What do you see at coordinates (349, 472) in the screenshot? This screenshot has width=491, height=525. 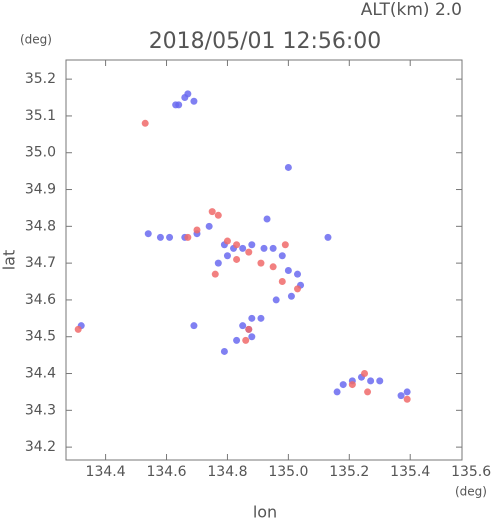 I see `x-tick-label: 135.2` at bounding box center [349, 472].